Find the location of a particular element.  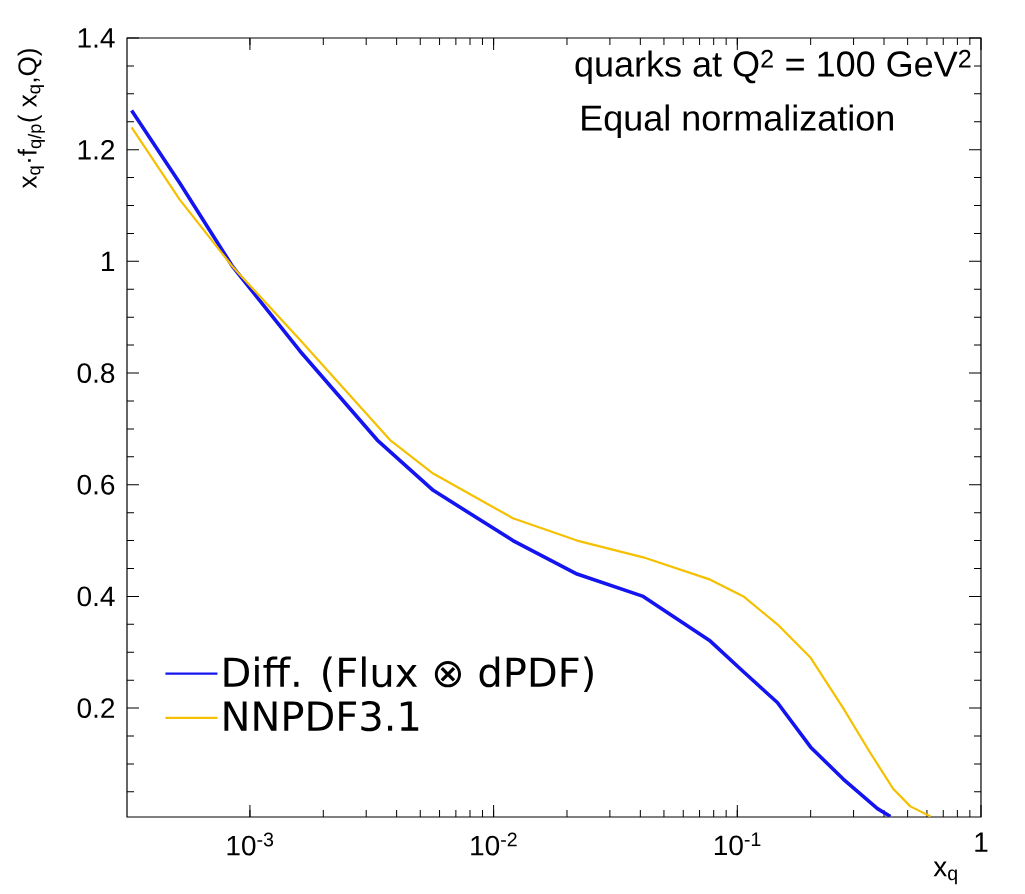

x-tick-label: 10$^{-3}$ is located at coordinates (250, 844).